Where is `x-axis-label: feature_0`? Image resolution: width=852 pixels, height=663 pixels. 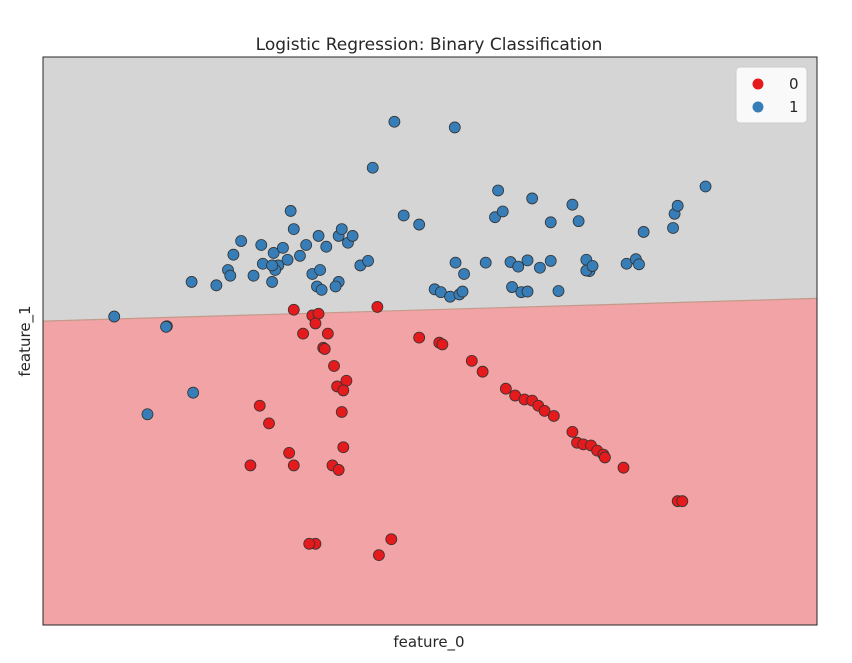
x-axis-label: feature_0 is located at coordinates (428, 642).